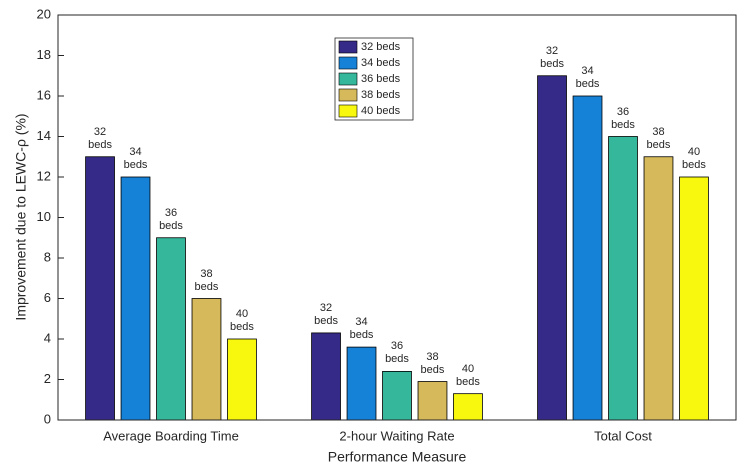  What do you see at coordinates (381, 111) in the screenshot?
I see `legend-label: 40 beds` at bounding box center [381, 111].